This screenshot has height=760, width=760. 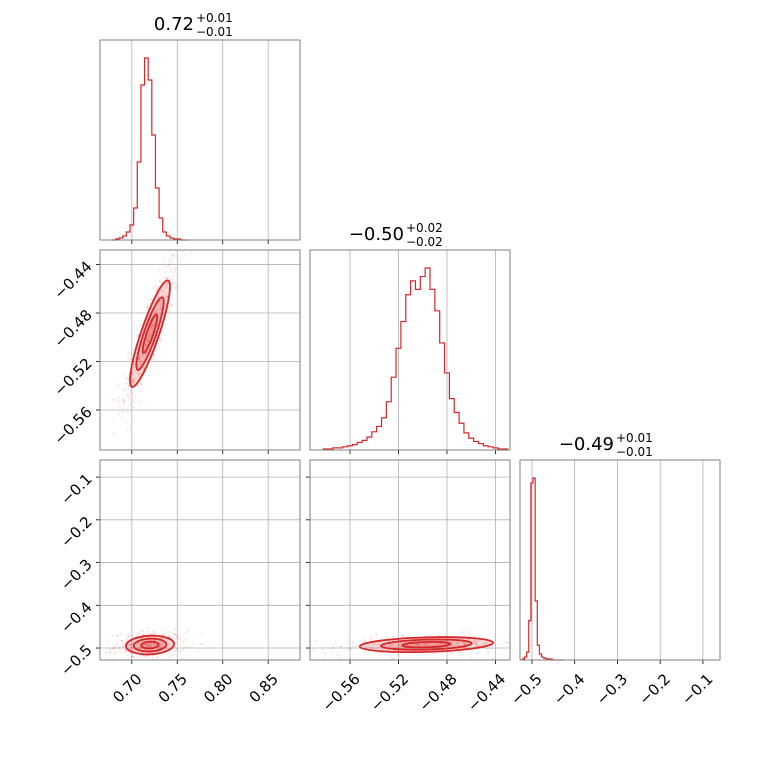 What do you see at coordinates (526, 689) in the screenshot?
I see `hist-panel-p2-tick-label: −0.5` at bounding box center [526, 689].